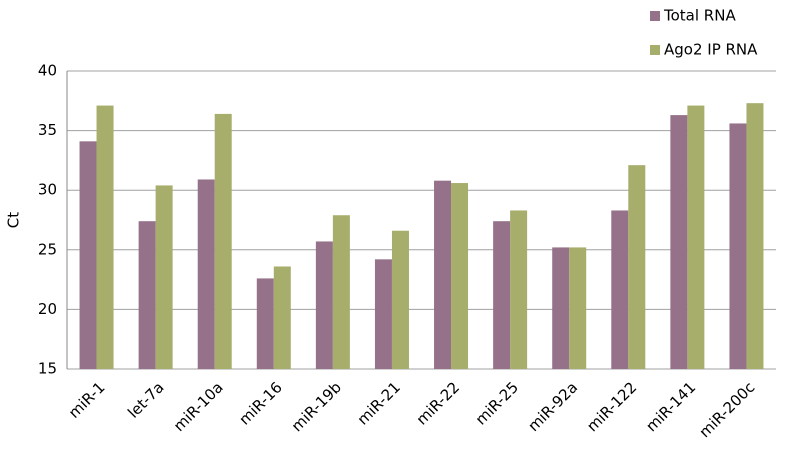 This screenshot has height=454, width=787. What do you see at coordinates (316, 406) in the screenshot?
I see `x-tick-label: miR-19b` at bounding box center [316, 406].